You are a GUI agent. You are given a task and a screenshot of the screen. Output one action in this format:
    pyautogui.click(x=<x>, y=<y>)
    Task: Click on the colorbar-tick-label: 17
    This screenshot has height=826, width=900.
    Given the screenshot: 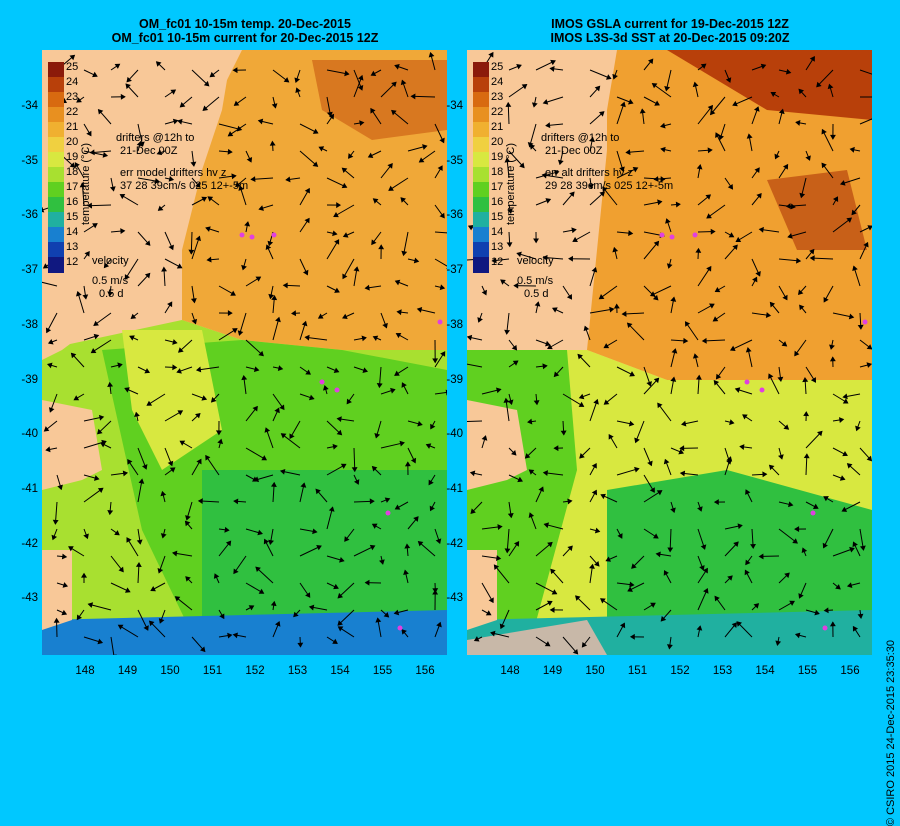 What is the action you would take?
    pyautogui.click(x=497, y=187)
    